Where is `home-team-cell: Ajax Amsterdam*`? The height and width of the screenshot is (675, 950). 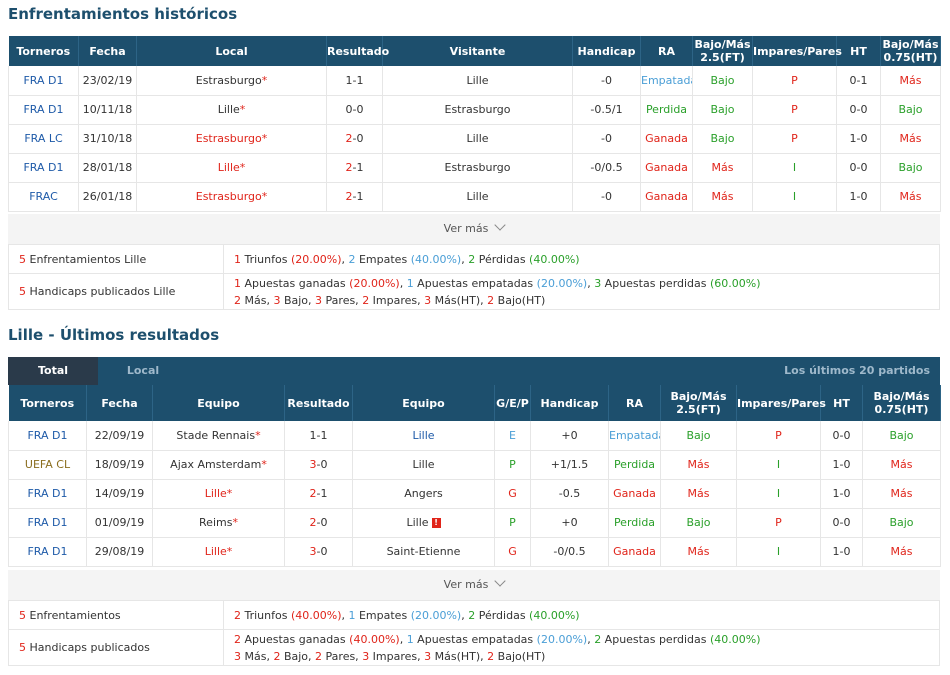 home-team-cell: Ajax Amsterdam* is located at coordinates (218, 465).